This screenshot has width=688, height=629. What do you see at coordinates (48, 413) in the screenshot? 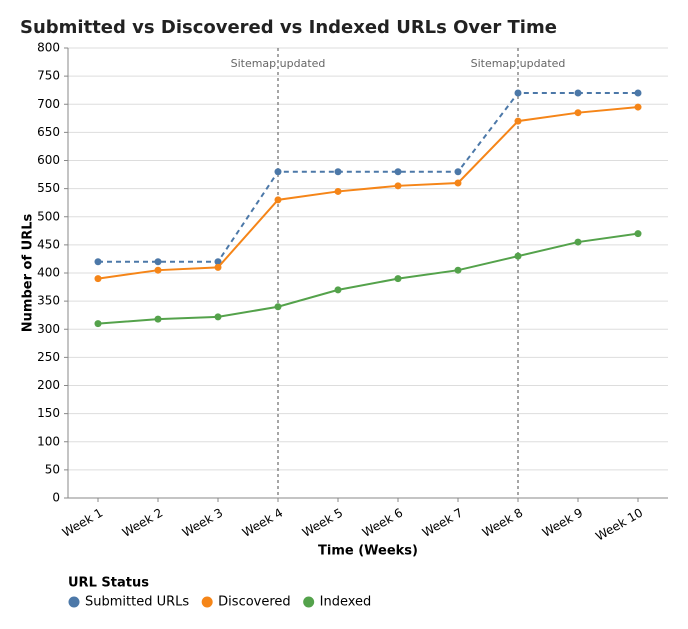
I see `y-tick-label: 150` at bounding box center [48, 413].